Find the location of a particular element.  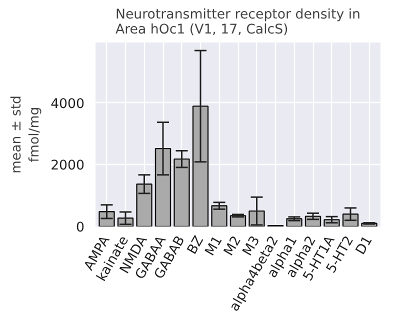

chart-title: Neurotransmitter receptor density in Area hOc1 (V1, 17, CalcS) is located at coordinates (238, 23).